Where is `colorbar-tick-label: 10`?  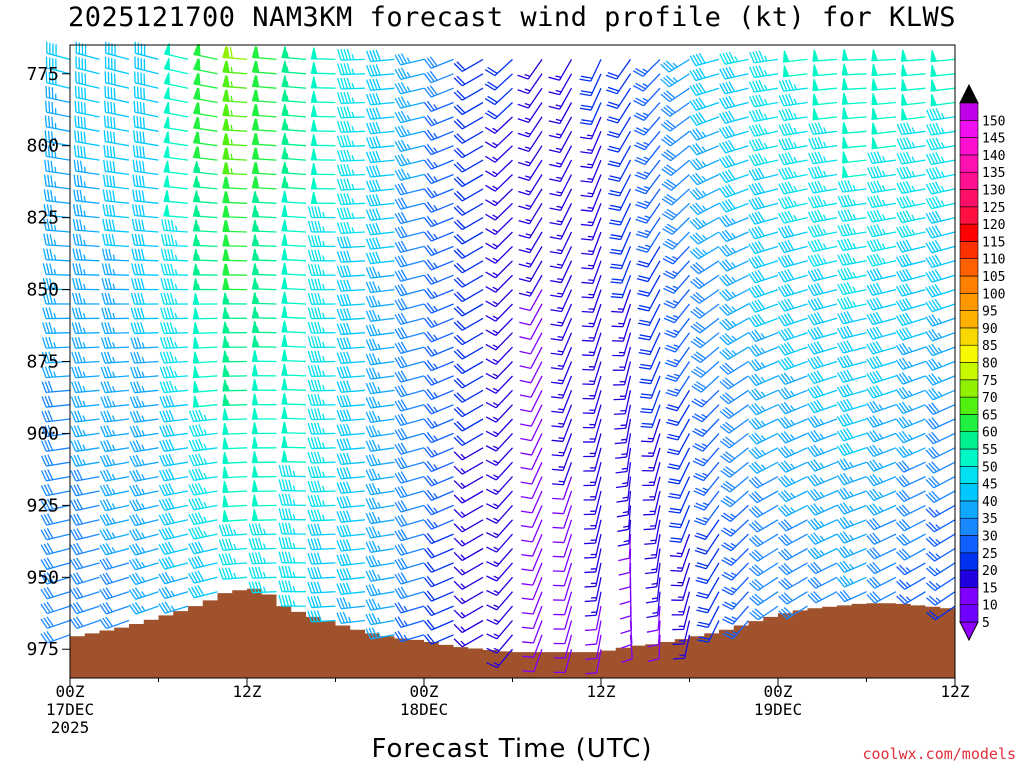 colorbar-tick-label: 10 is located at coordinates (990, 606).